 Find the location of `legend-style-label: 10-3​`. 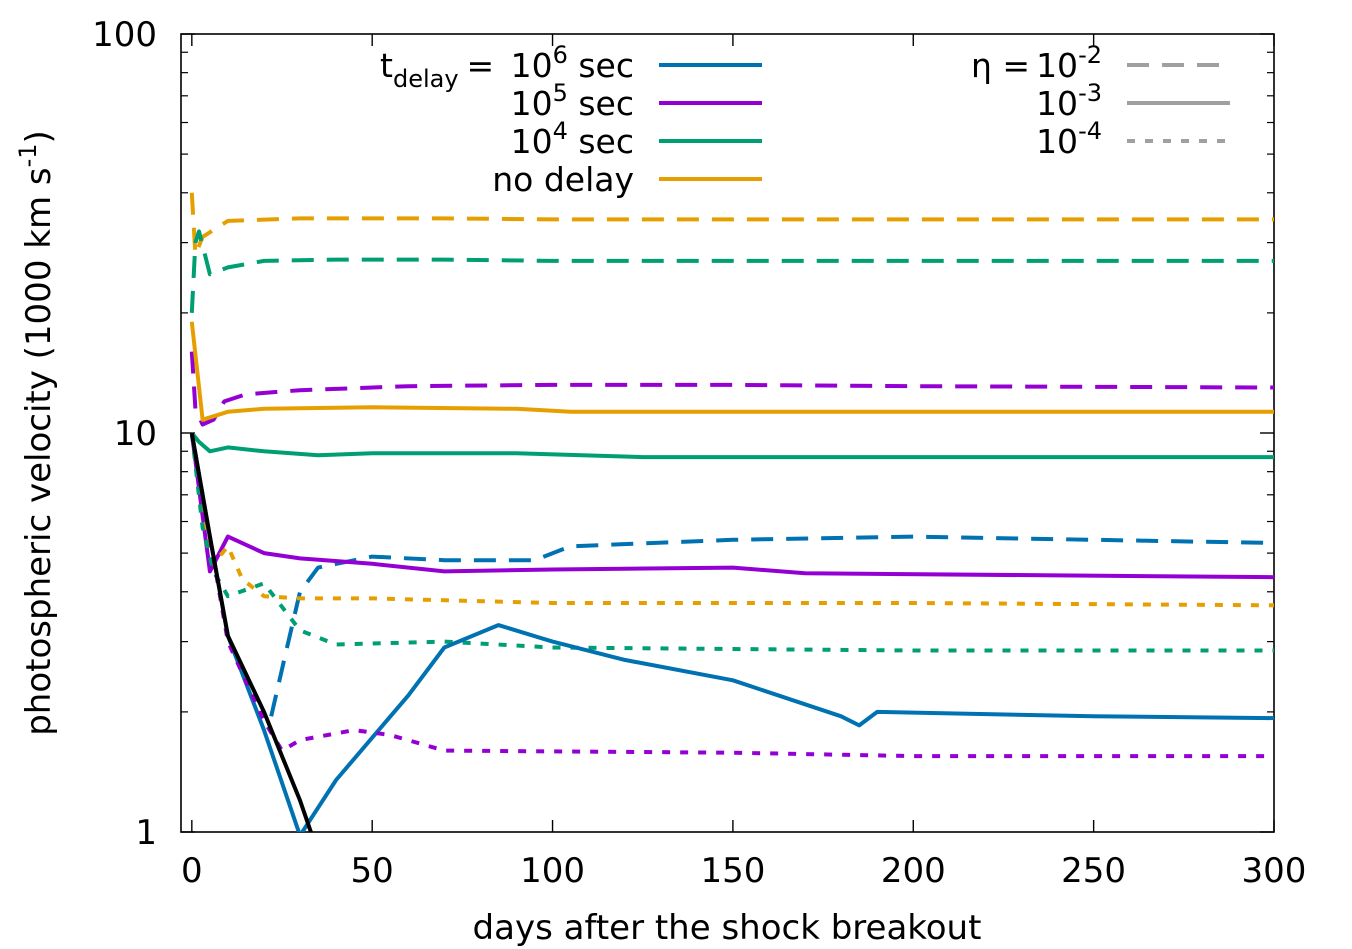

legend-style-label: 10-3​ is located at coordinates (1069, 101).